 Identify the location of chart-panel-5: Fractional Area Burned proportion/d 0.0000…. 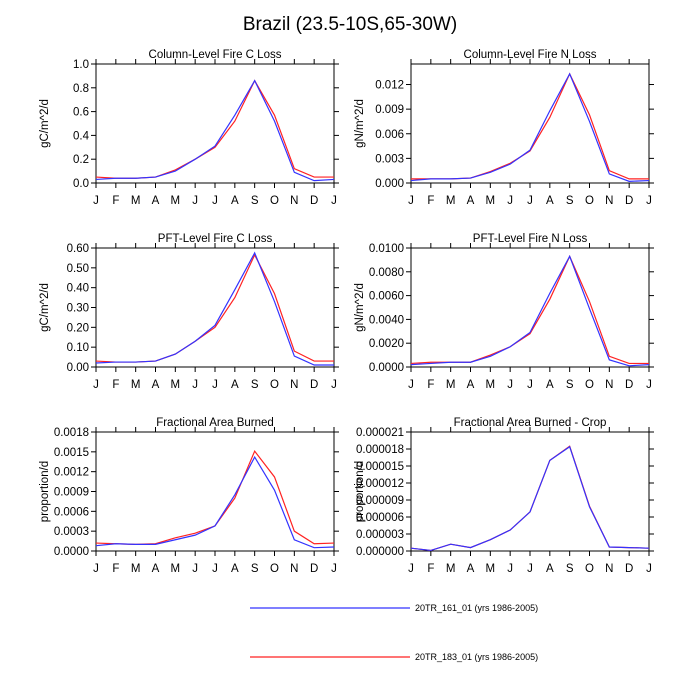
(189, 496).